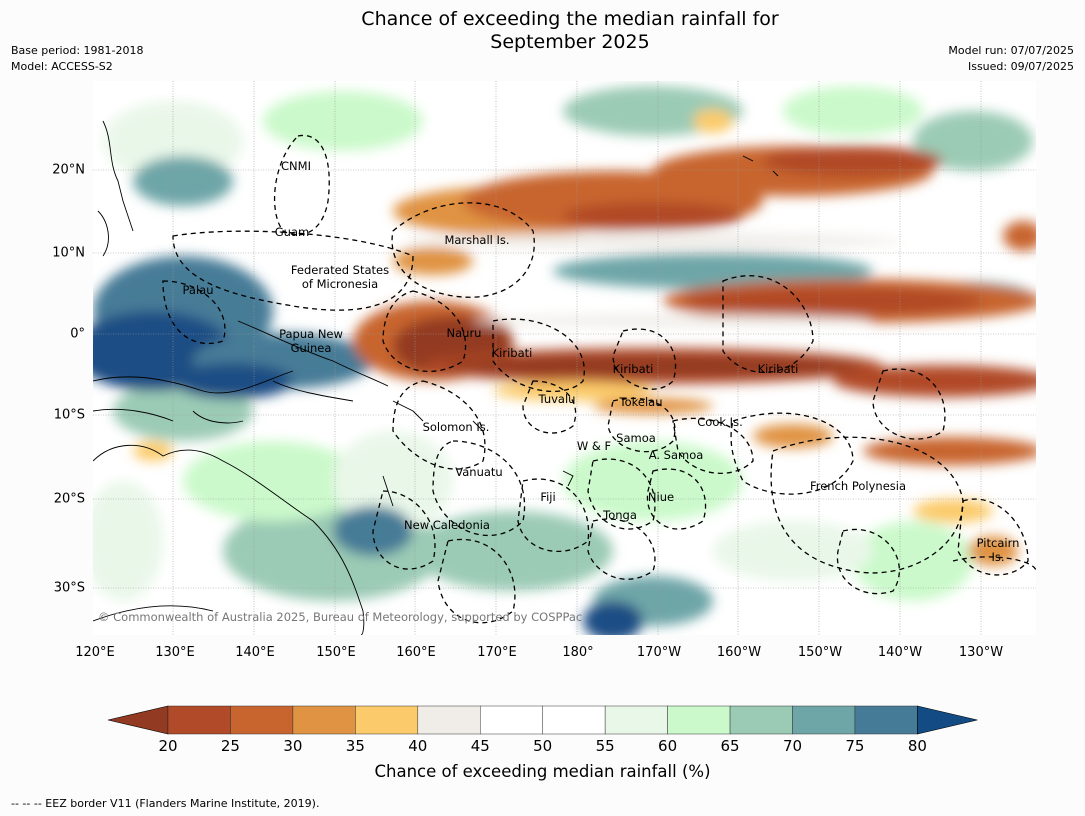 This screenshot has height=816, width=1085. Describe the element at coordinates (355, 746) in the screenshot. I see `colorbar-tick: 35` at that location.